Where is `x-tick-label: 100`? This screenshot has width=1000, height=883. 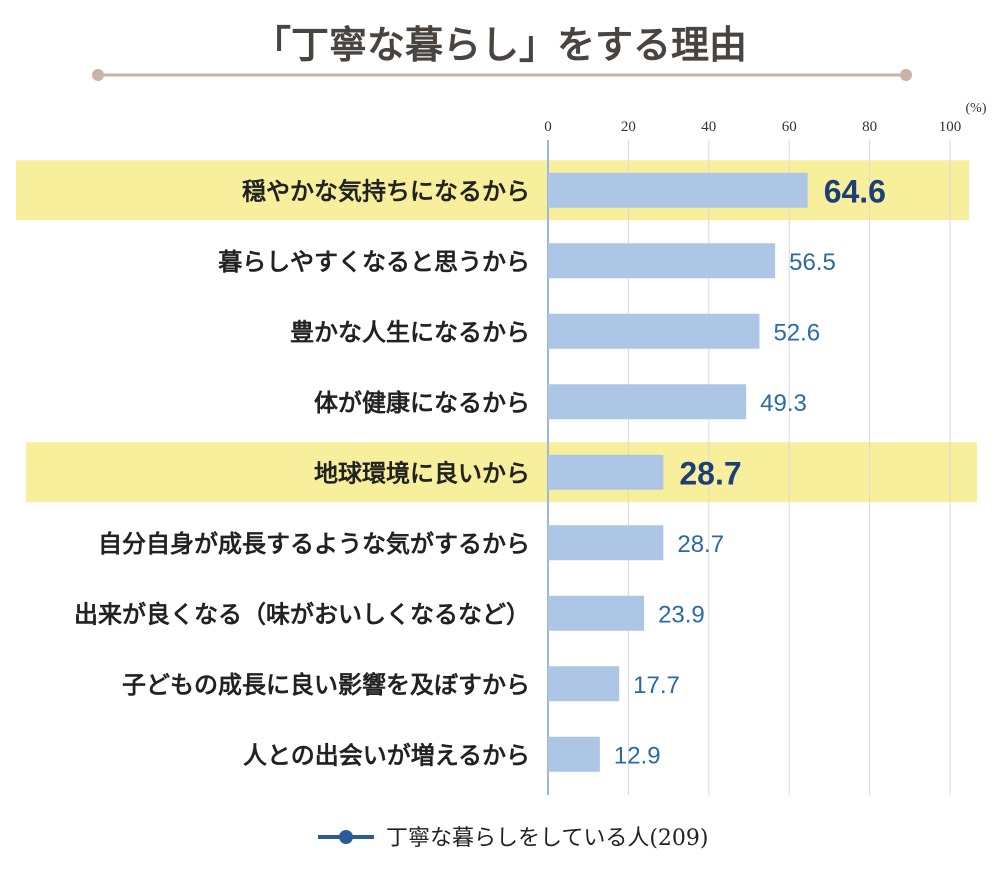 x-tick-label: 100 is located at coordinates (950, 127).